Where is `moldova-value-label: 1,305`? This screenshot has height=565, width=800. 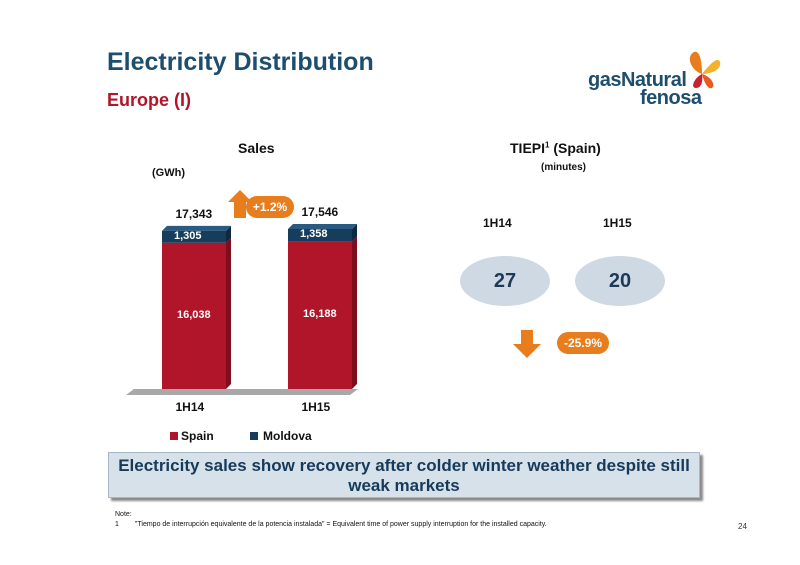
moldova-value-label: 1,305 is located at coordinates (188, 235).